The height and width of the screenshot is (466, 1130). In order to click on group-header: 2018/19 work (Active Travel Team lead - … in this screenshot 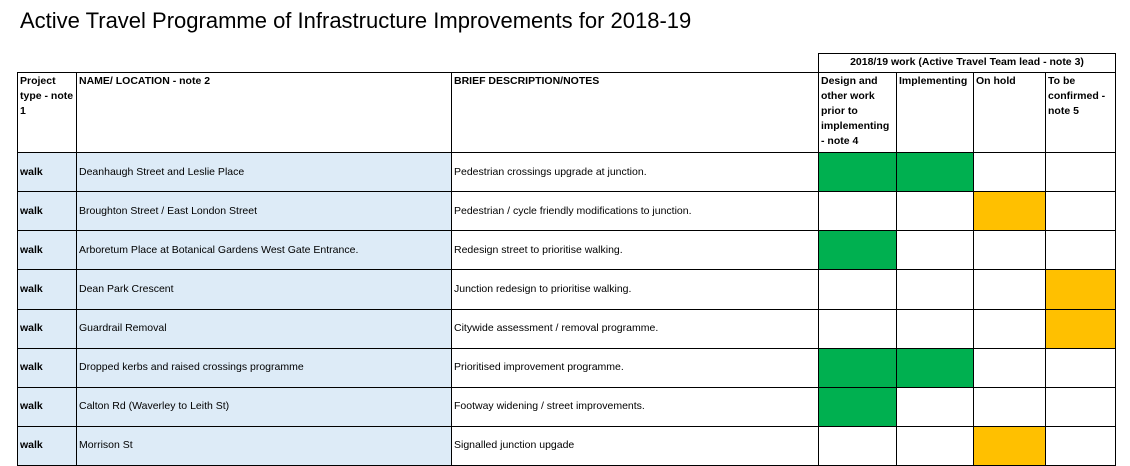, I will do `click(967, 63)`.